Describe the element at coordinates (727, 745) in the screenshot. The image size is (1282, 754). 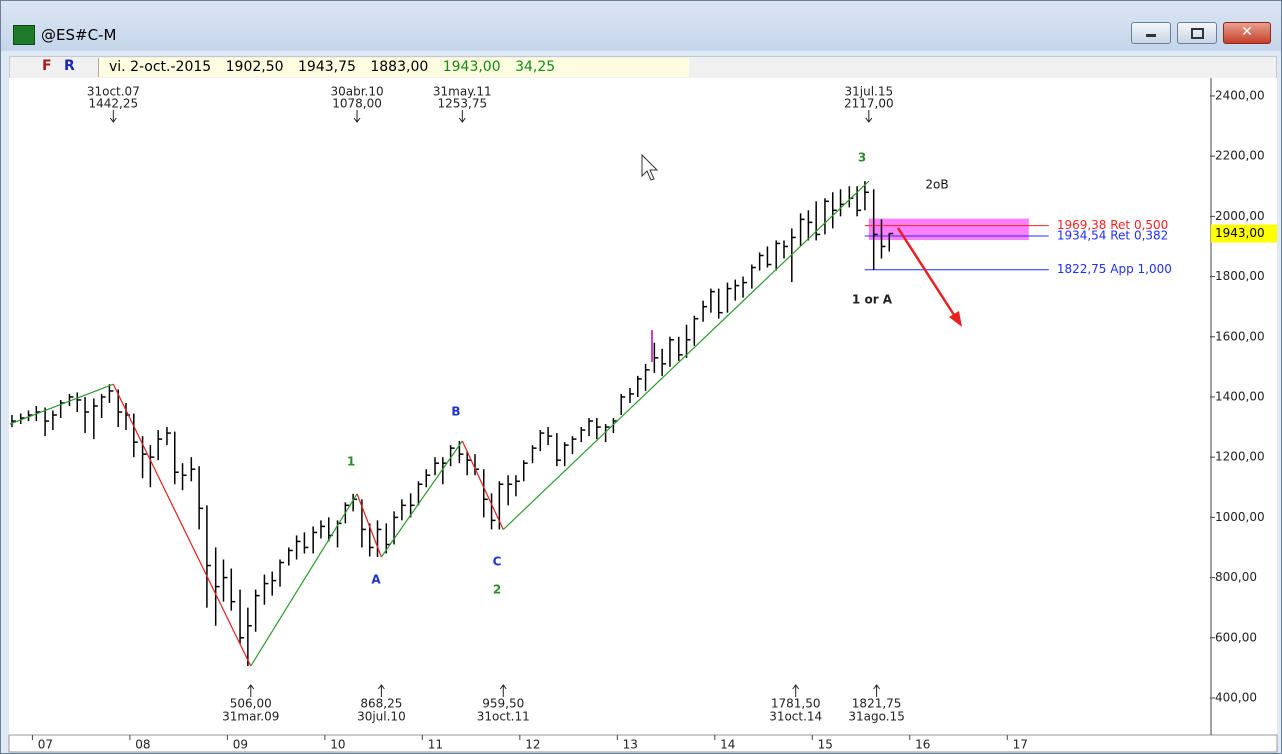
I see `x-tick-label: 14` at that location.